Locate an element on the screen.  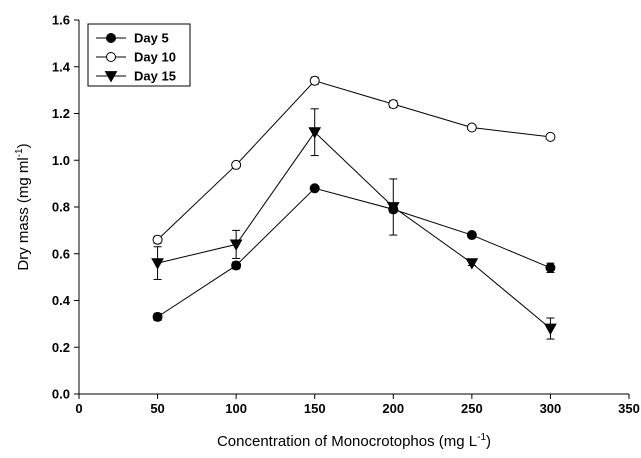
x-axis-label-main: Concentration of Monocrotophos (mg L is located at coordinates (347, 441).